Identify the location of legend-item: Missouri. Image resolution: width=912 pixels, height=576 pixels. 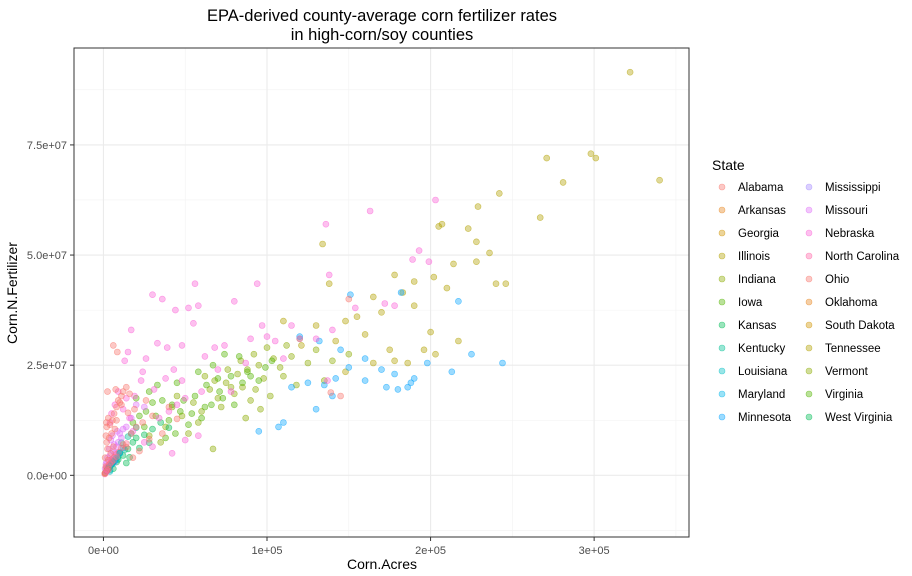
(836, 211).